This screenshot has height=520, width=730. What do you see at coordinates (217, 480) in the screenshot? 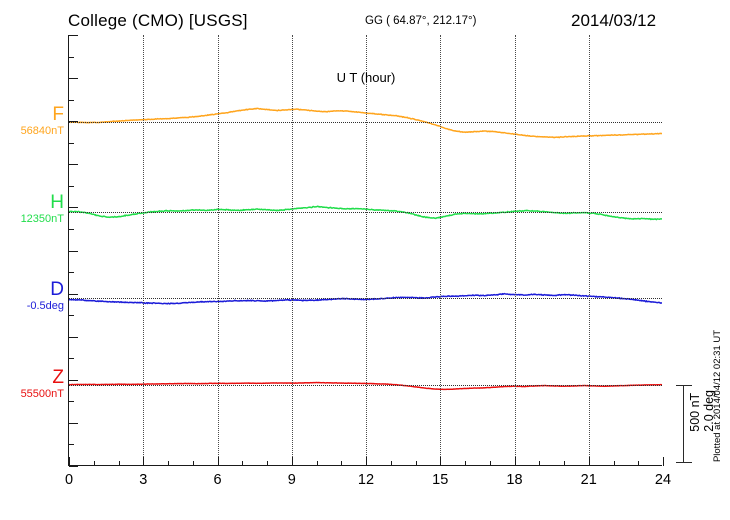
I see `x-tick-label-6: 6` at bounding box center [217, 480].